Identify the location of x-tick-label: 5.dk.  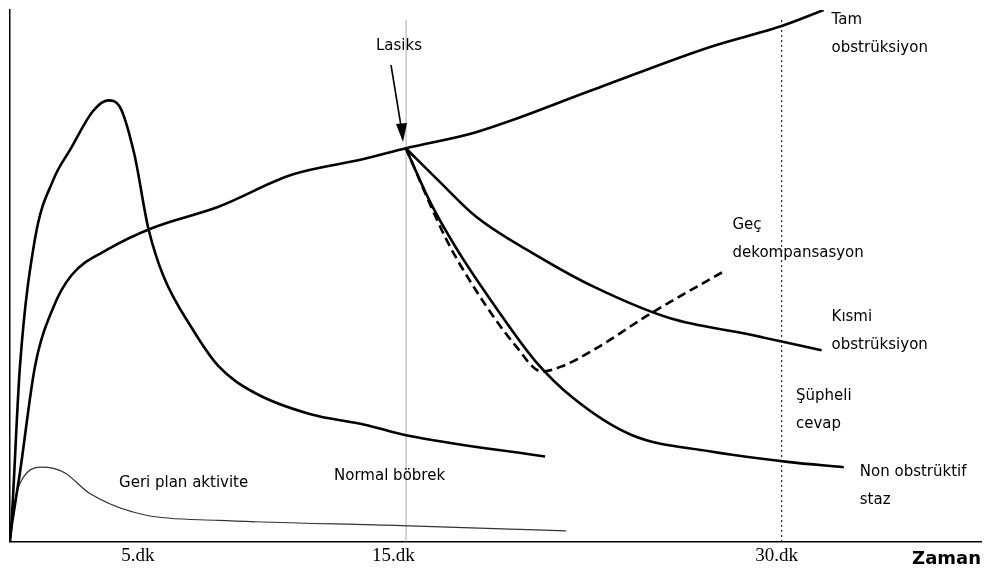
(138, 554).